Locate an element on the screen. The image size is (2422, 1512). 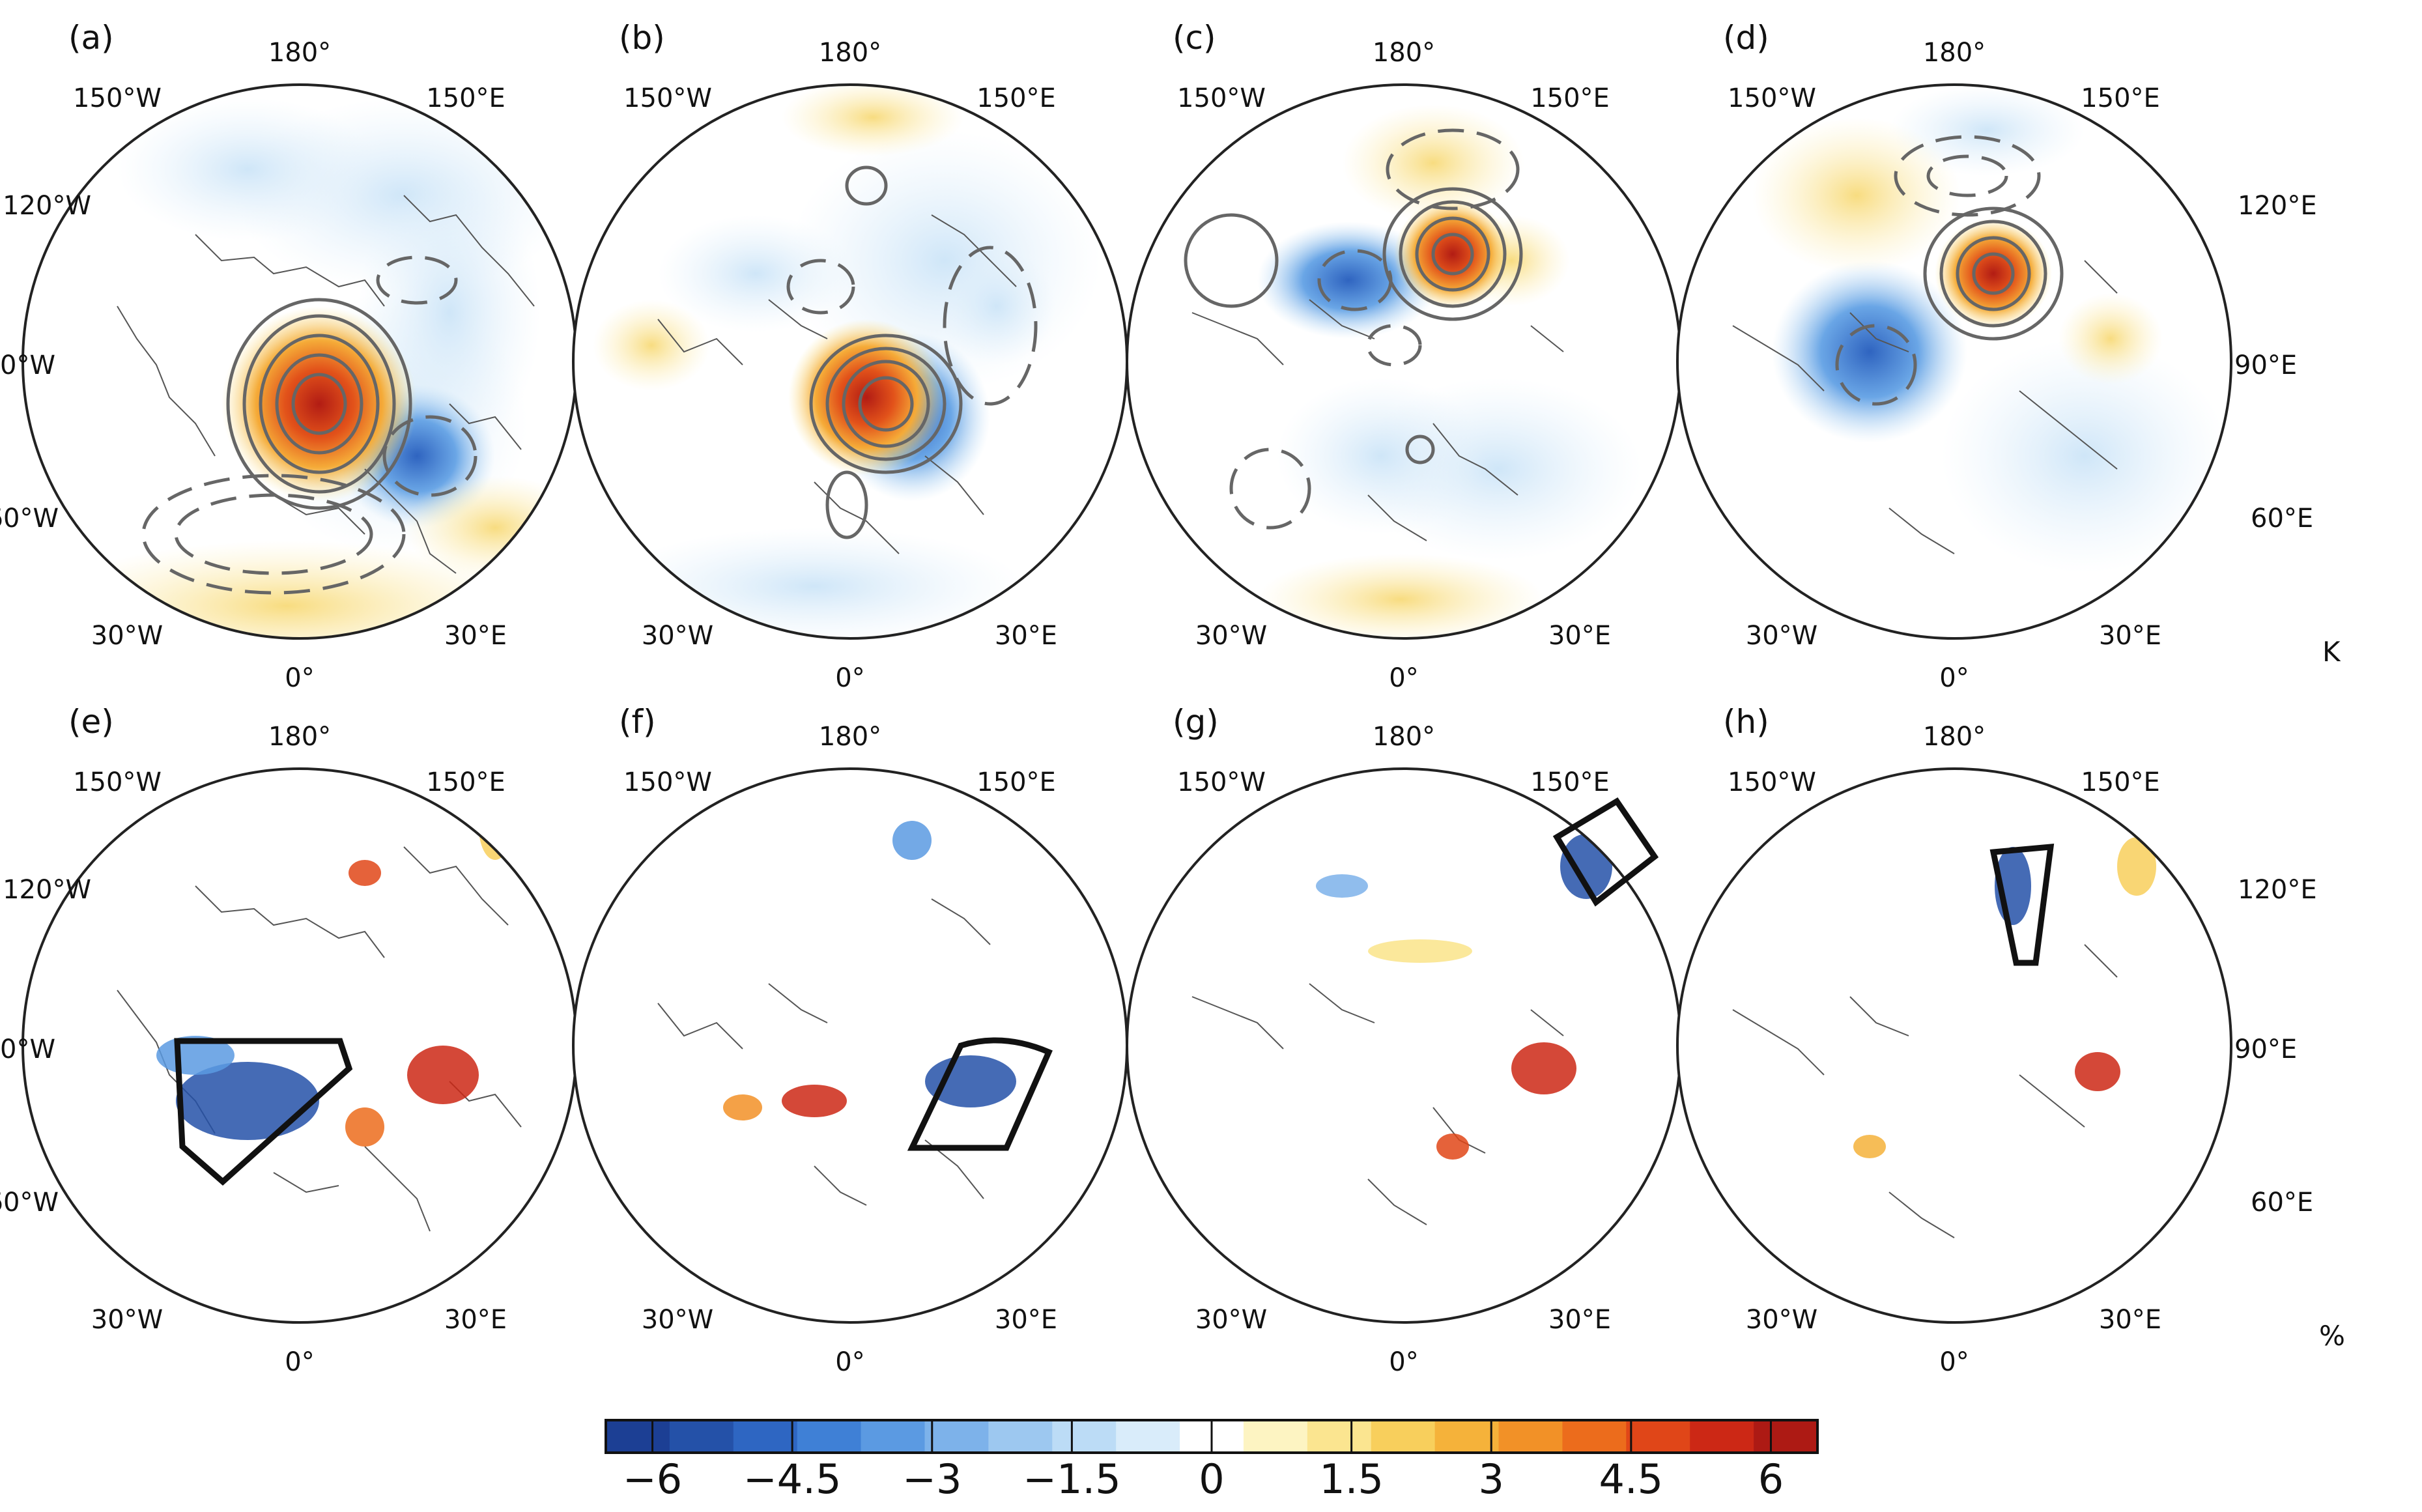
lon-label-lower-left-f: 30°W is located at coordinates (678, 1320).